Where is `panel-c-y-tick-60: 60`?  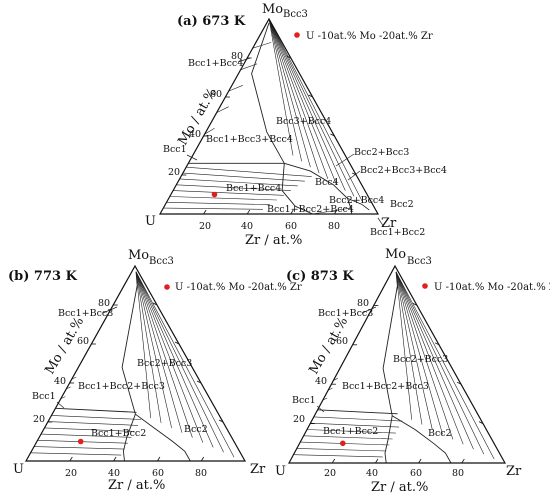
panel-c-y-tick-60: 60 is located at coordinates (342, 341).